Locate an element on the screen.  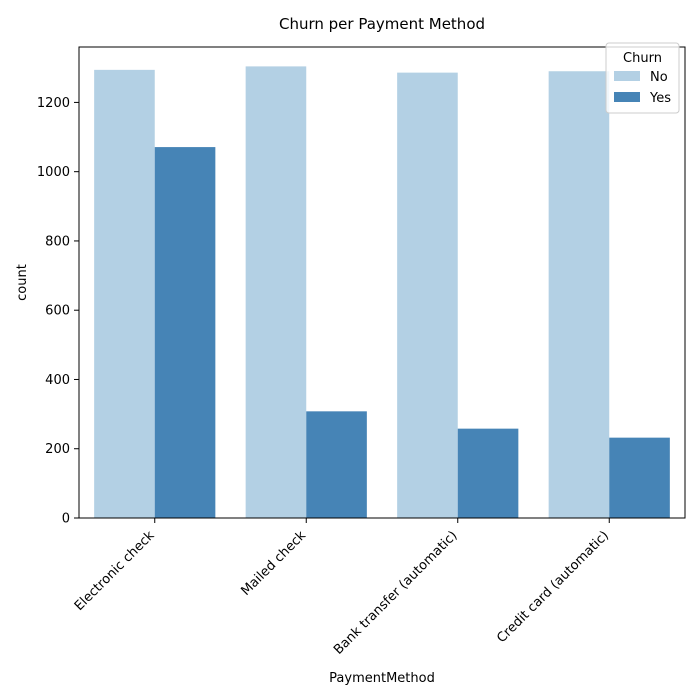
y-tick-label: 600 is located at coordinates (57, 311).